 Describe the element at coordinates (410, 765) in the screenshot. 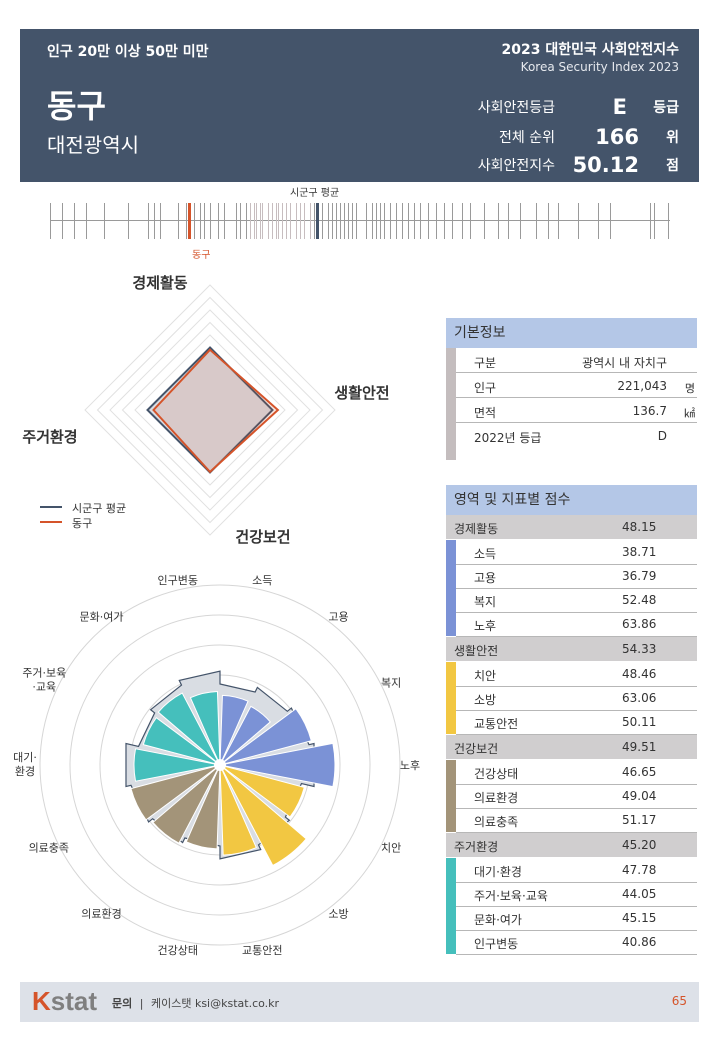

I see `polar-category-label: 노후` at that location.